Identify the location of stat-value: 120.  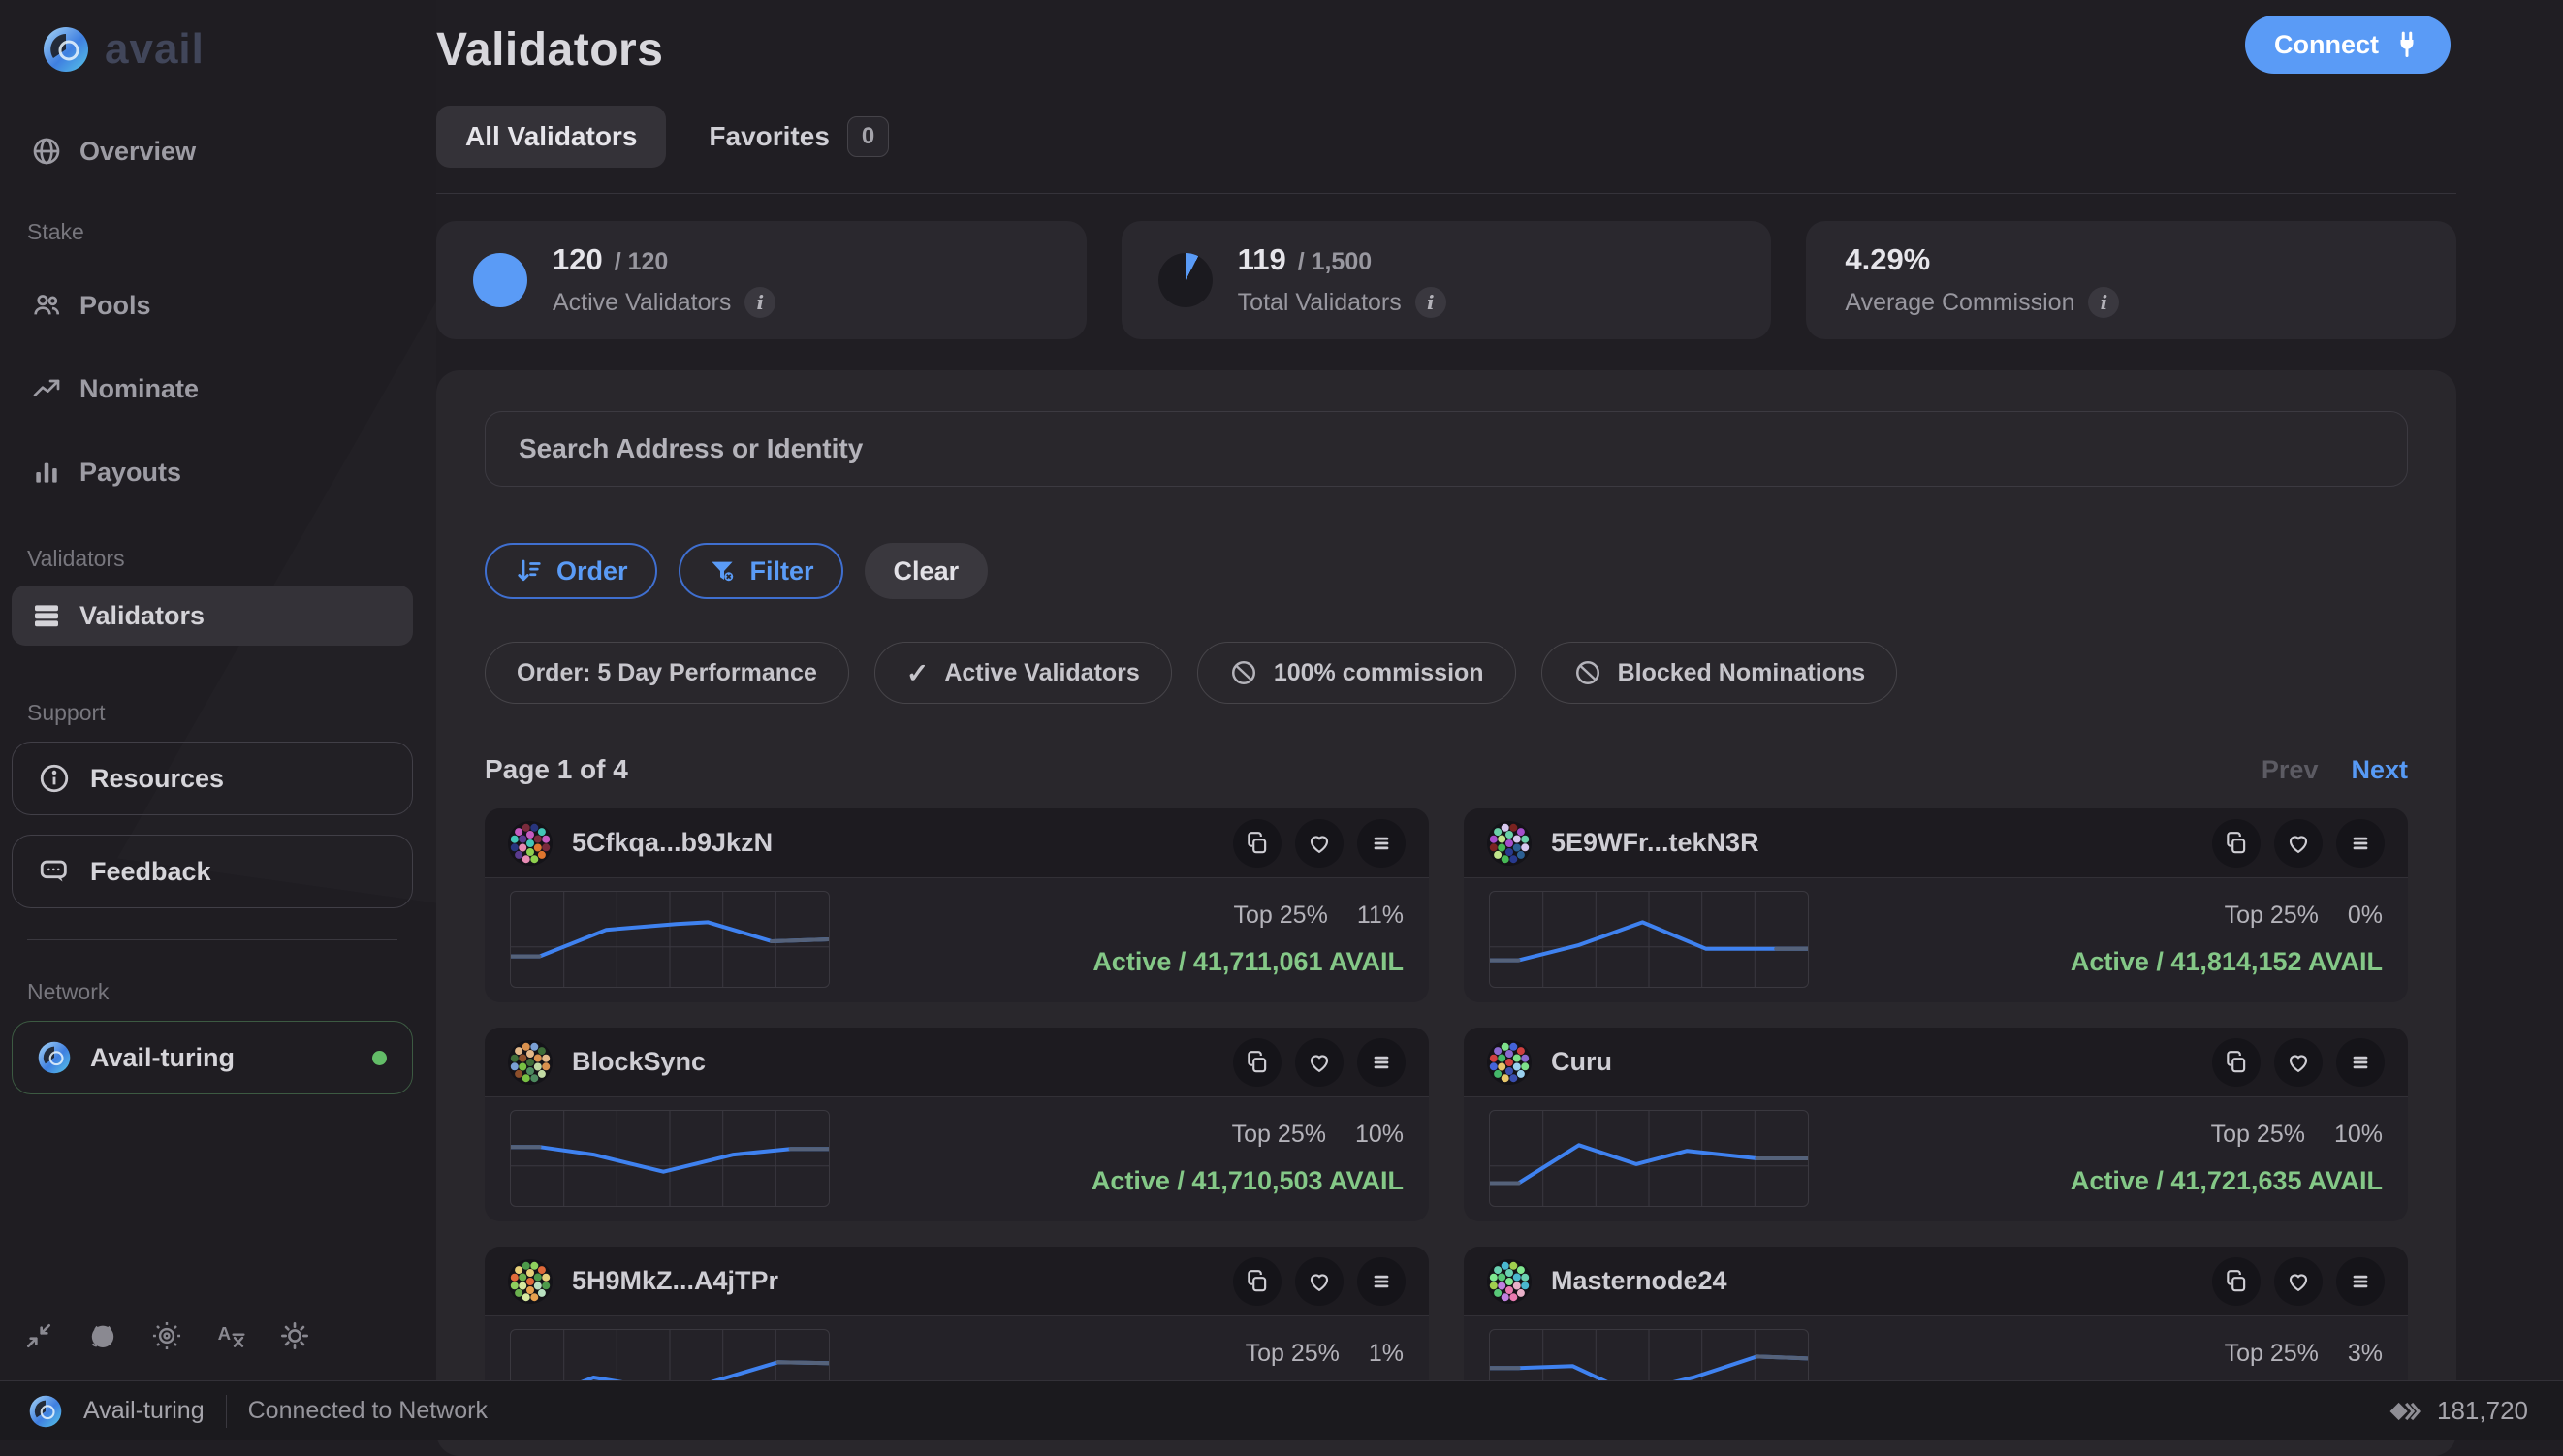
(578, 259).